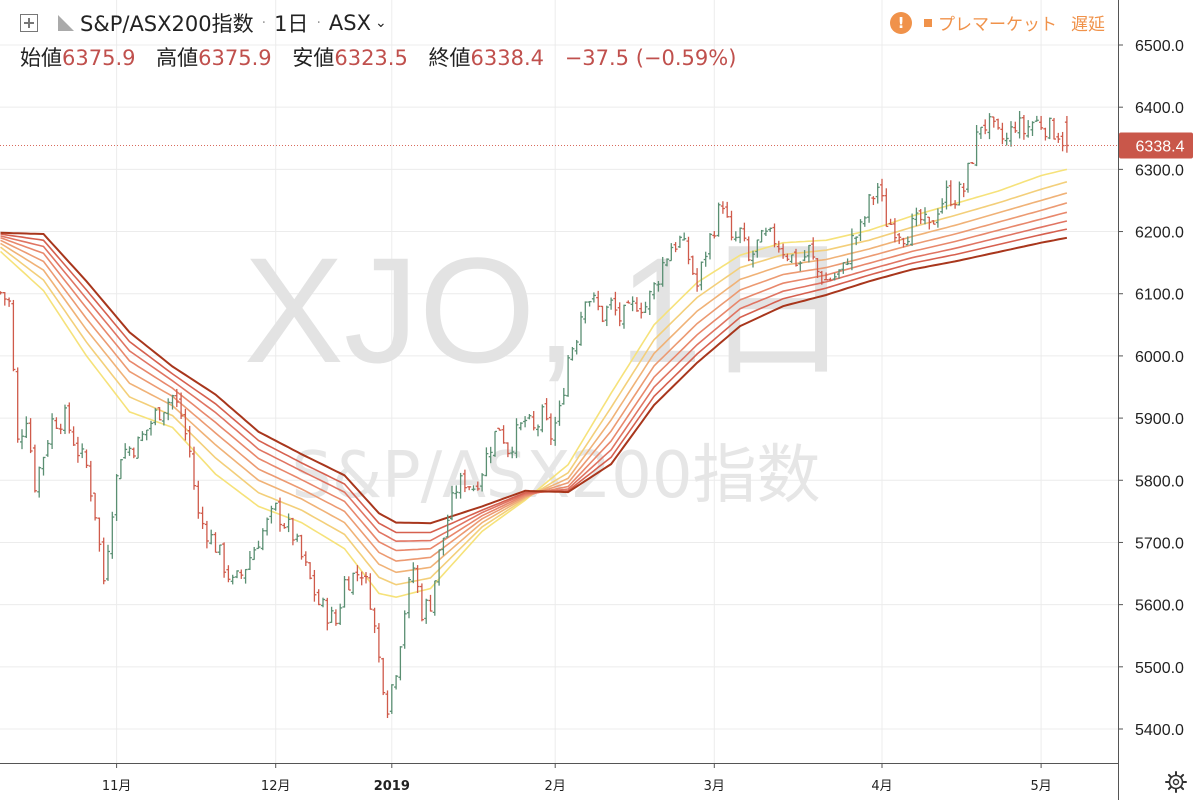  What do you see at coordinates (291, 24) in the screenshot?
I see `interval: 1日` at bounding box center [291, 24].